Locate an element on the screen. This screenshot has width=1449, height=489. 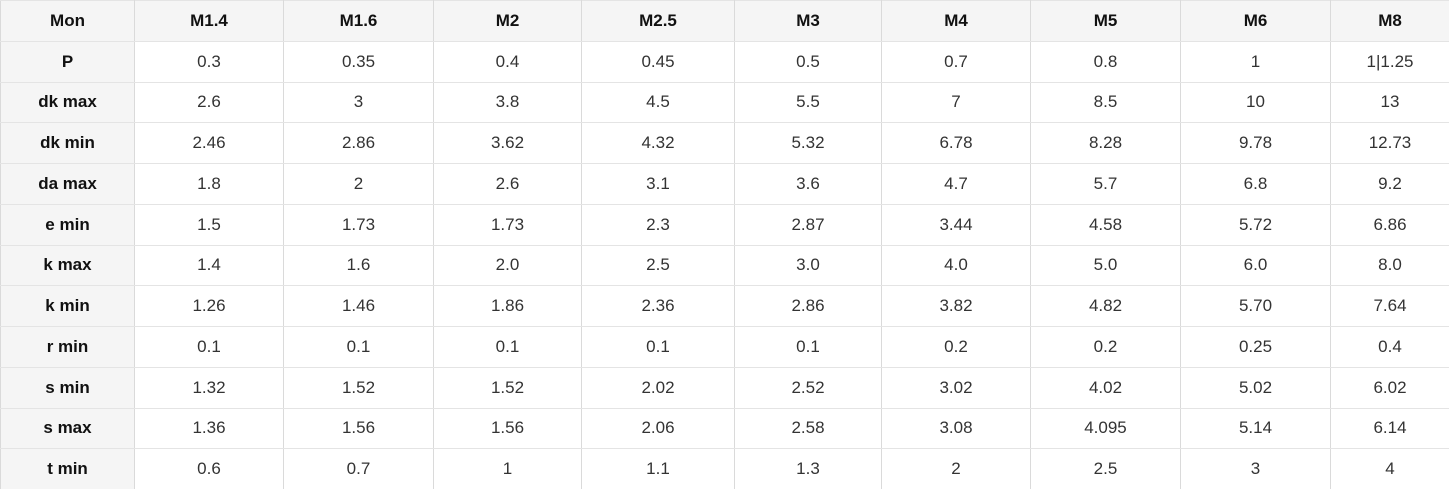
table-cell: 1.26 is located at coordinates (209, 306).